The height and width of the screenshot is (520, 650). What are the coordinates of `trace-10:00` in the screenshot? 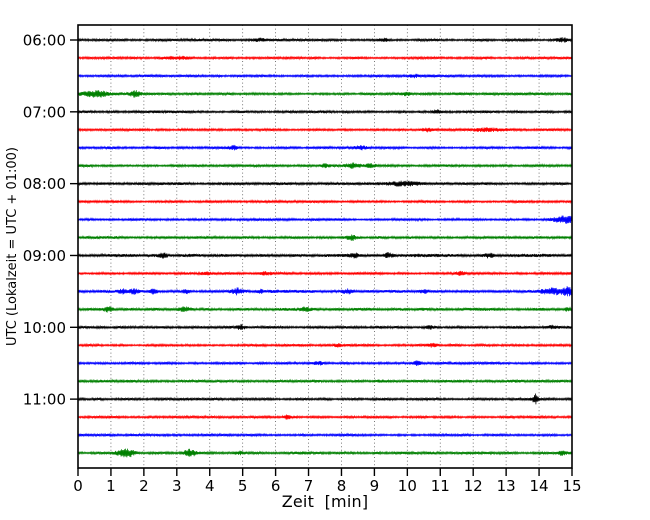 It's located at (325, 326).